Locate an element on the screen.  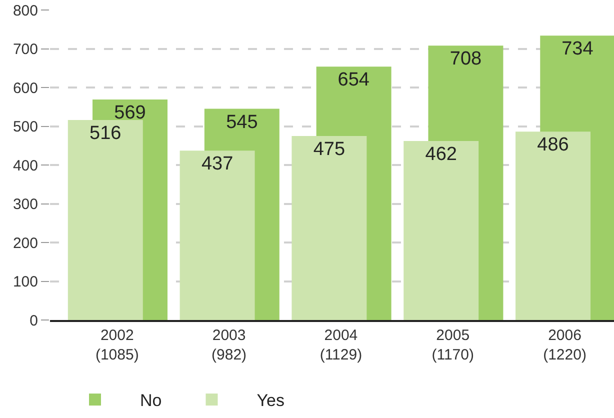
data-label: 462 is located at coordinates (441, 154).